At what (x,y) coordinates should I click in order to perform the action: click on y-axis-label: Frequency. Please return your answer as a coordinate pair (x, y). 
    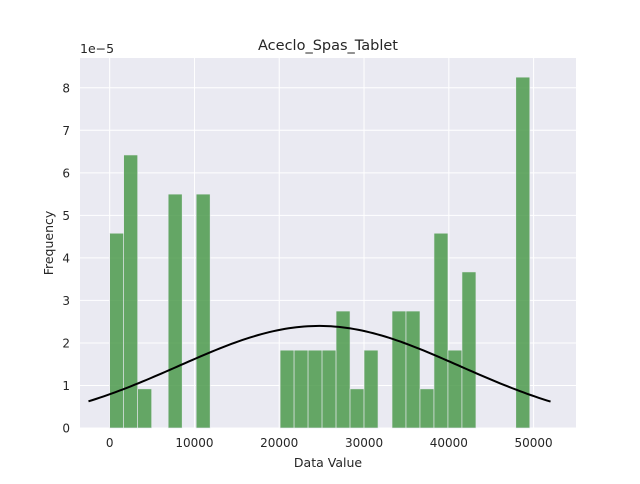
    Looking at the image, I should click on (48, 242).